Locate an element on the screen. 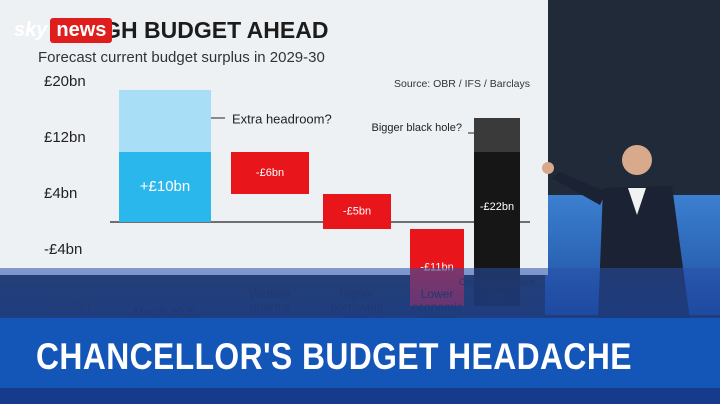  y-tick-label: £20bn is located at coordinates (65, 81).